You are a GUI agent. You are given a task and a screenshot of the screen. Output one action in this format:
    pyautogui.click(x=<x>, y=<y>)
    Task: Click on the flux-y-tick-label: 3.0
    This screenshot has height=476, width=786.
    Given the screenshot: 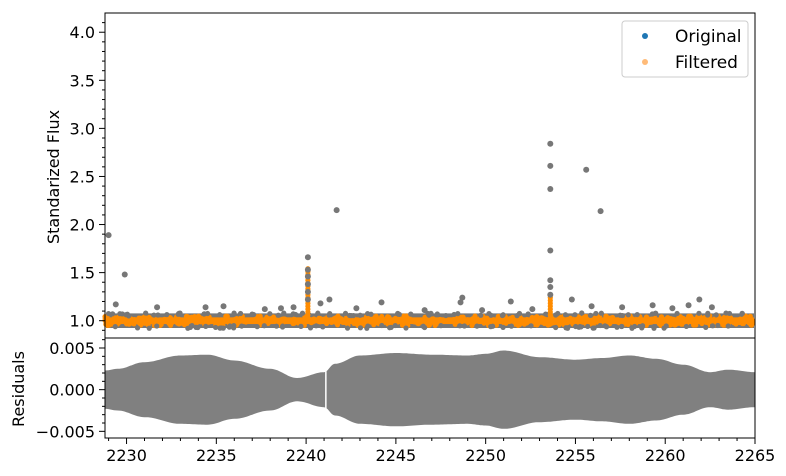 What is the action you would take?
    pyautogui.click(x=82, y=128)
    